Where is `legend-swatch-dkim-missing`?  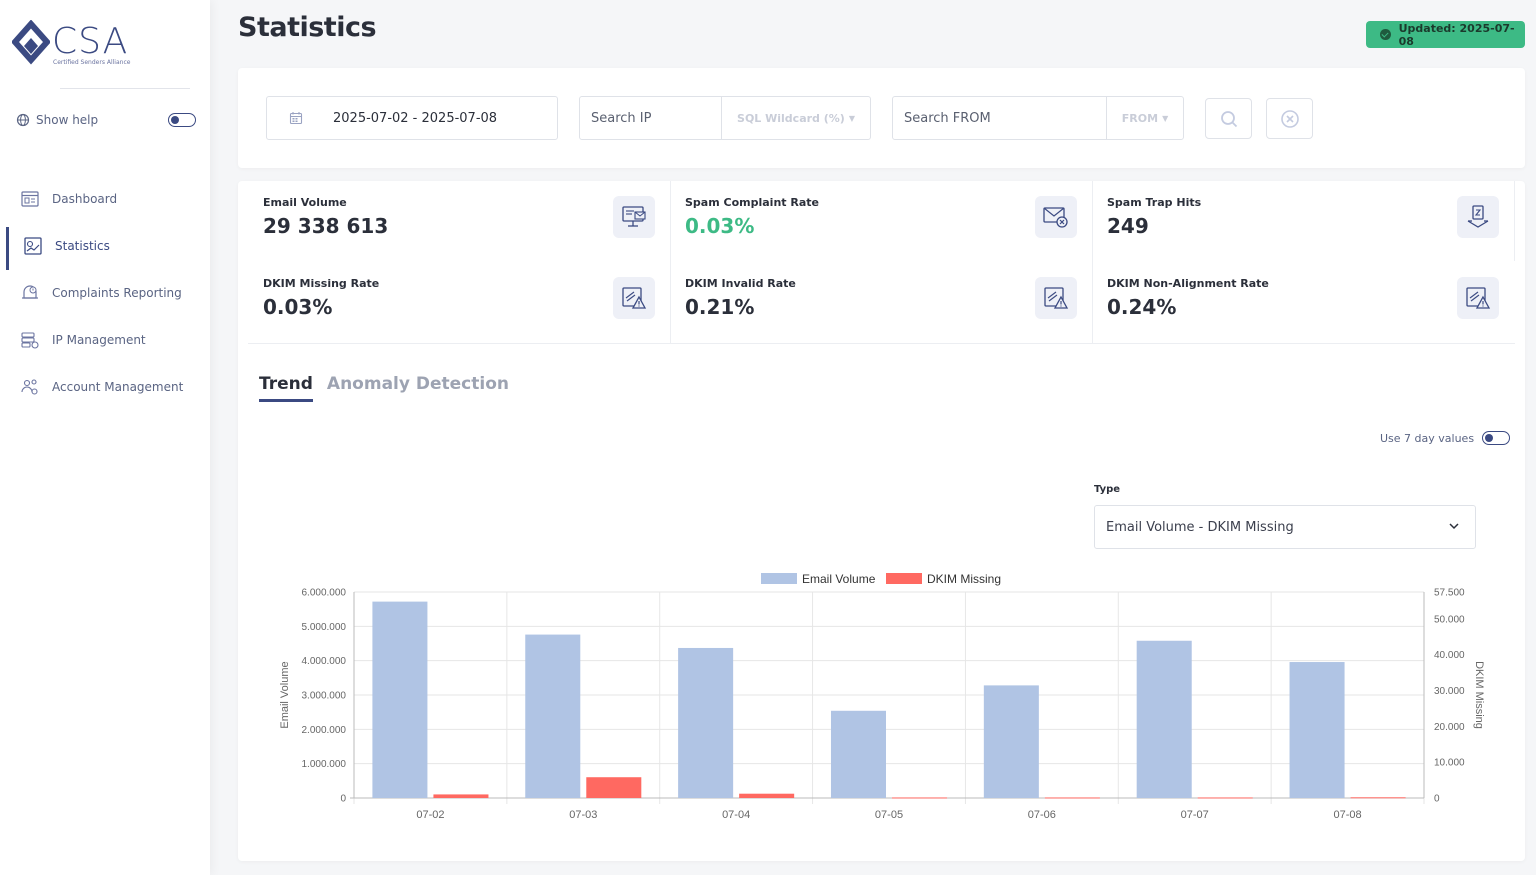 legend-swatch-dkim-missing is located at coordinates (904, 578).